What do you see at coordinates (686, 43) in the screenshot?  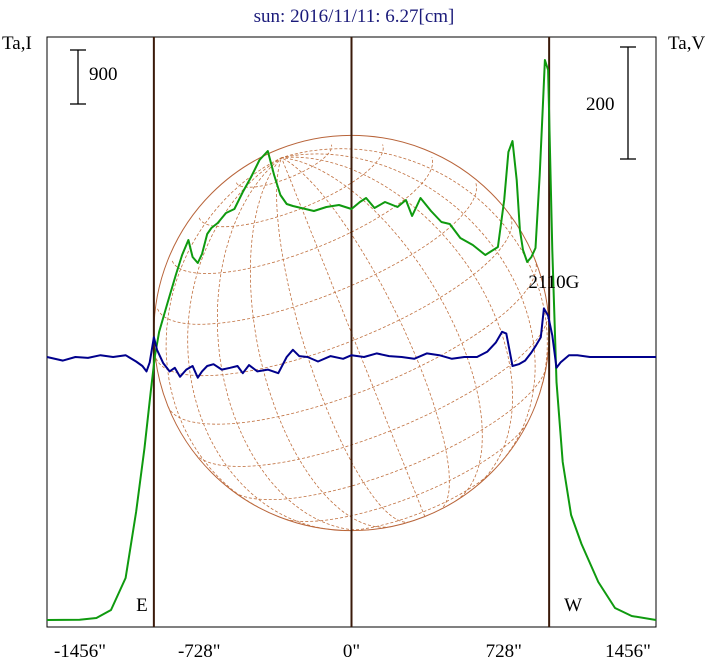 I see `right-axis-label: Ta,V` at bounding box center [686, 43].